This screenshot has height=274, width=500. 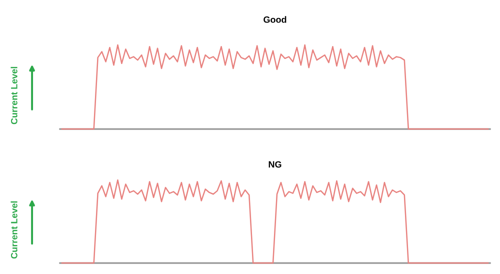 What do you see at coordinates (275, 164) in the screenshot?
I see `chart-title: NG` at bounding box center [275, 164].